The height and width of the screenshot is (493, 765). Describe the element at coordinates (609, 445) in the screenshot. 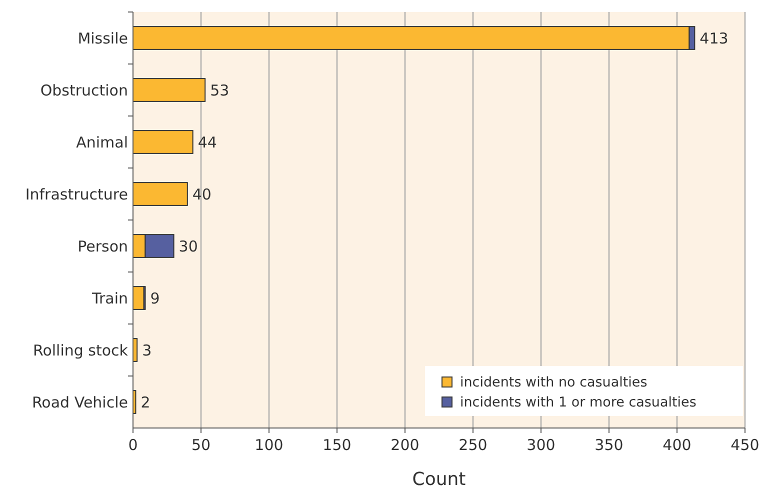

I see `x-tick-label: 350` at that location.